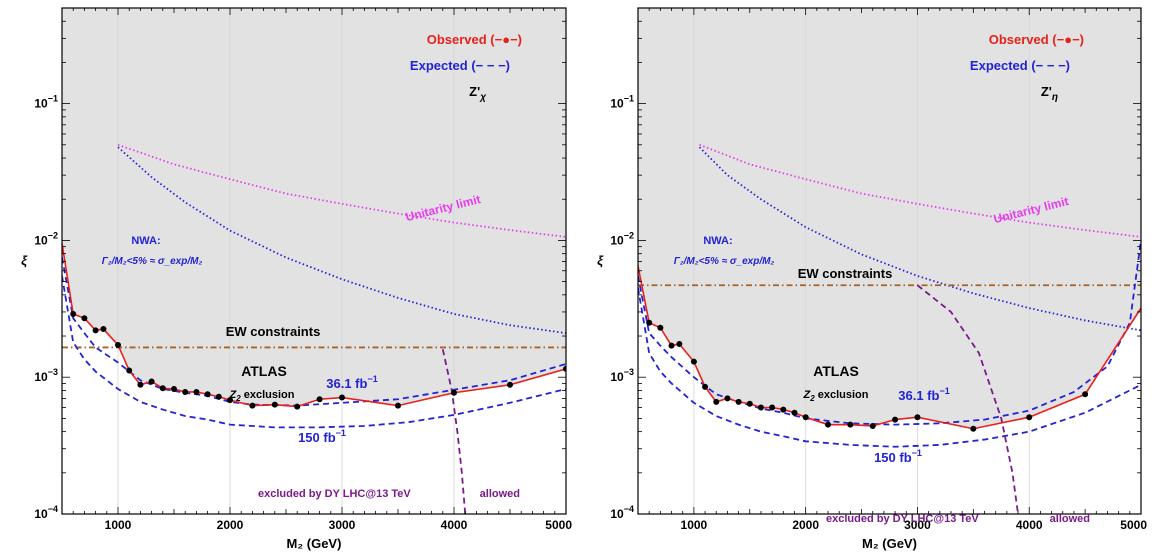 This screenshot has height=554, width=1158. Describe the element at coordinates (1049, 93) in the screenshot. I see `legend-model: Z'η` at that location.